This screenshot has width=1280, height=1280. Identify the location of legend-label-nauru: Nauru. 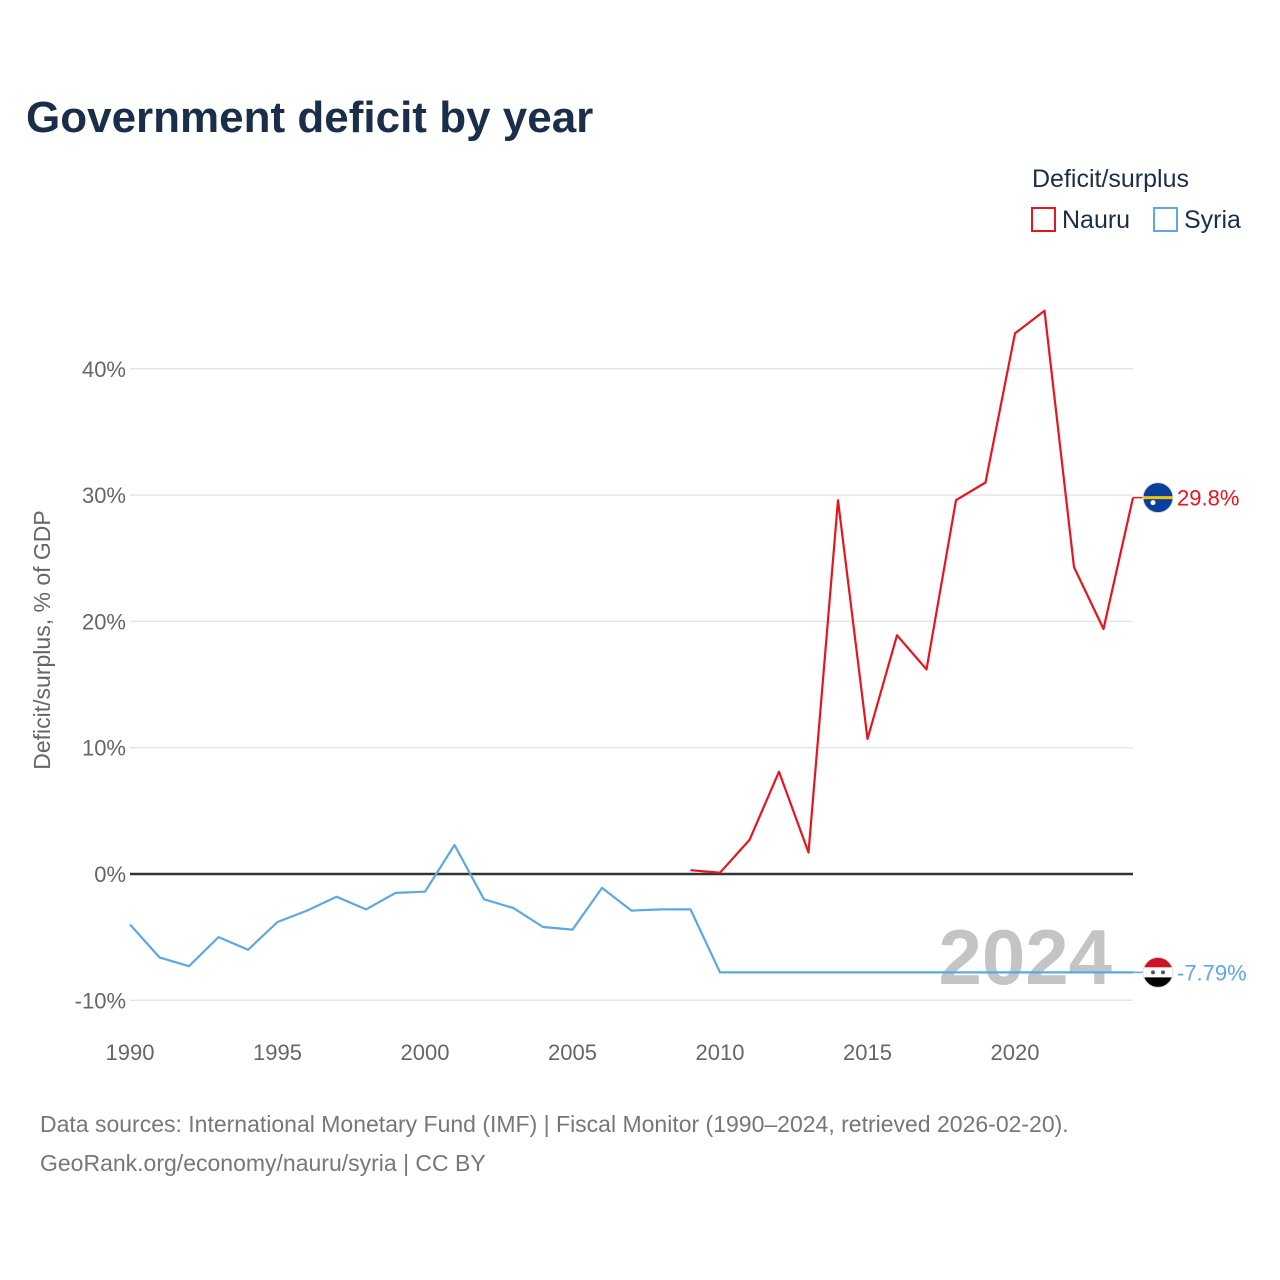
(1096, 220).